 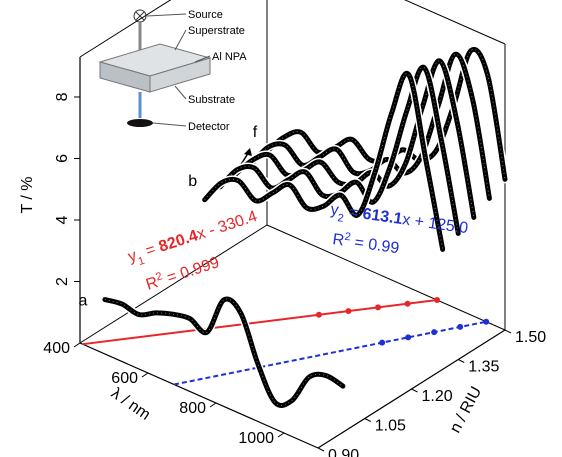 What do you see at coordinates (191, 271) in the screenshot?
I see `eq-part: = 0.999` at bounding box center [191, 271].